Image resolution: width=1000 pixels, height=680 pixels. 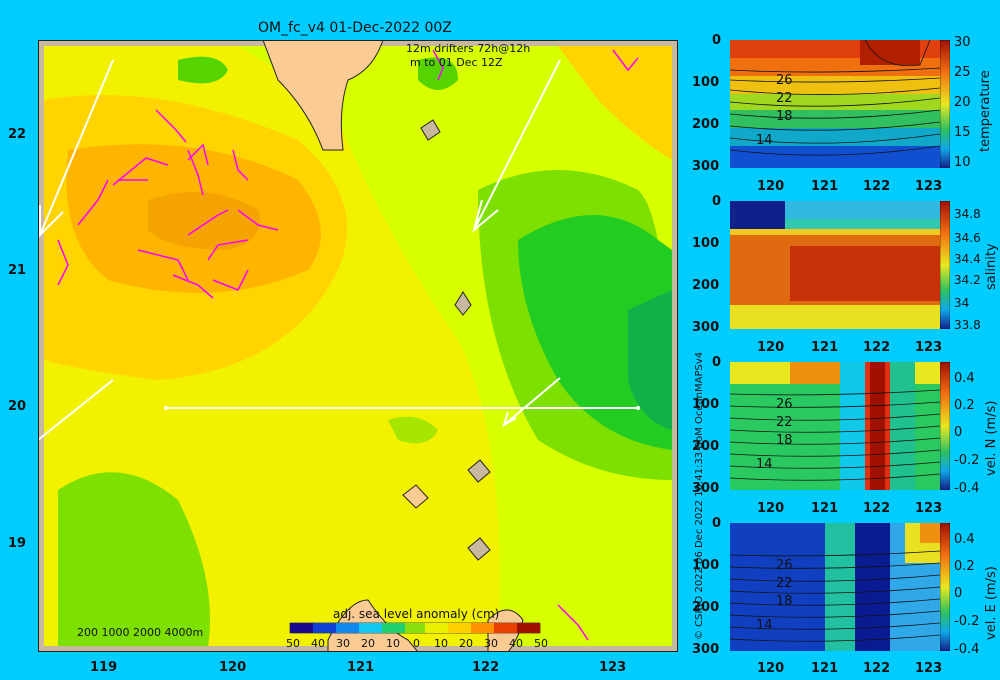 What do you see at coordinates (416, 614) in the screenshot?
I see `colorbar-title: adj. sea level anomaly (cm)` at bounding box center [416, 614].